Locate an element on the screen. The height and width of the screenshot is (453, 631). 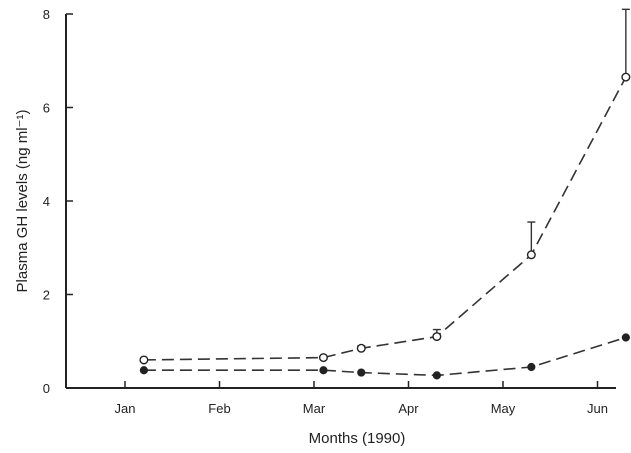
x-tick-label: Jun is located at coordinates (597, 408).